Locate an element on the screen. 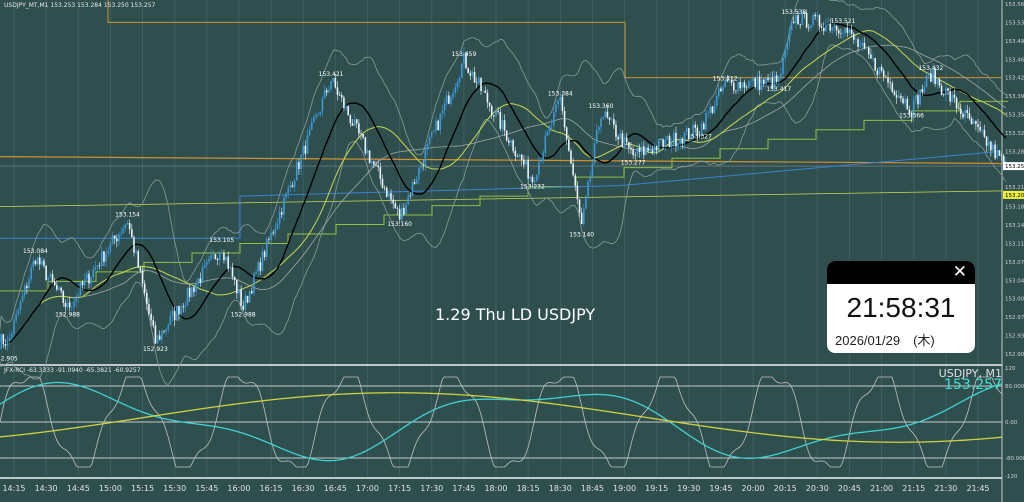 The width and height of the screenshot is (1024, 502). clock-titlebar: ✕ is located at coordinates (901, 272).